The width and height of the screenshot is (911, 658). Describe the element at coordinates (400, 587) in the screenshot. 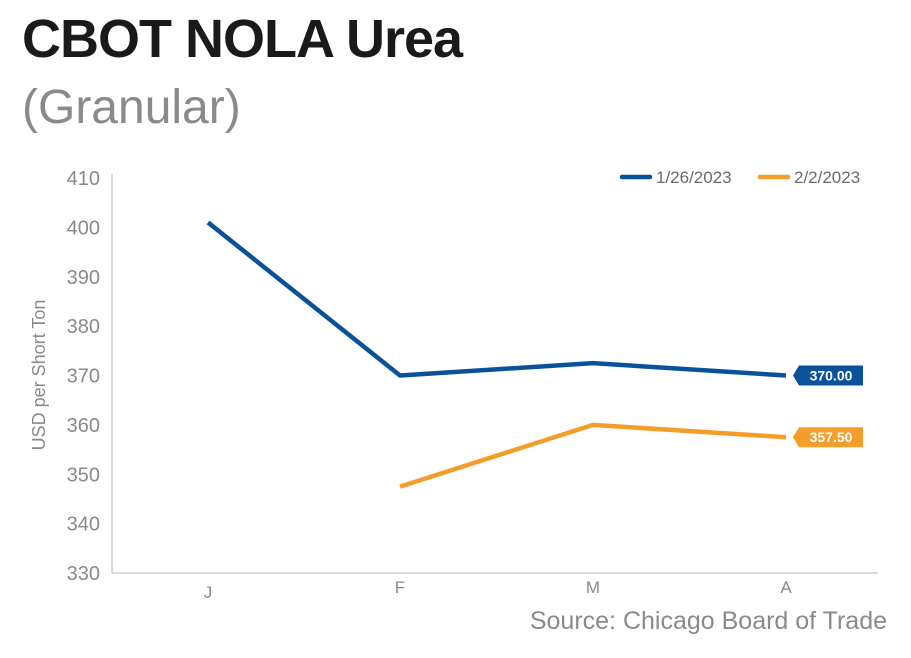

I see `x-tick-label: F` at that location.